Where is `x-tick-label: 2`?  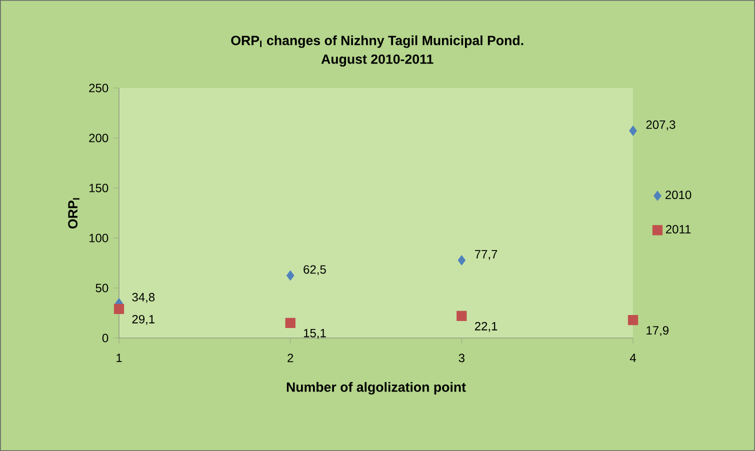 x-tick-label: 2 is located at coordinates (291, 358).